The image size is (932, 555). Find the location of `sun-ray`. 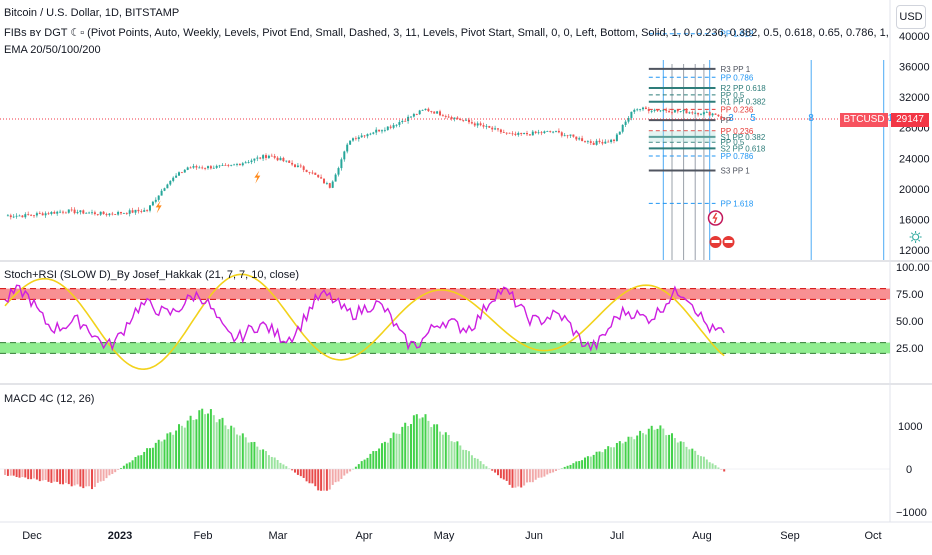

sun-ray is located at coordinates (912, 240).